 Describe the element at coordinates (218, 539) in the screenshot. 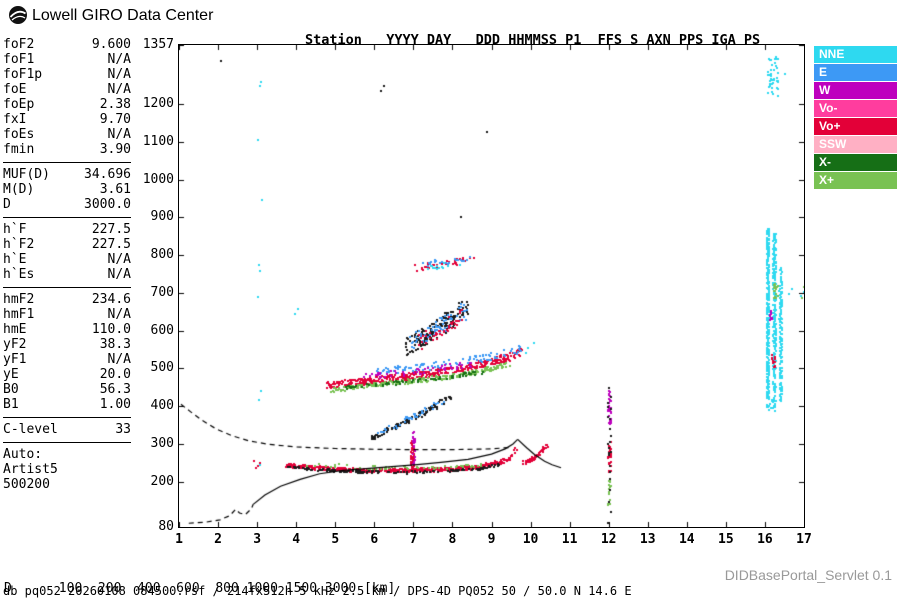

I see `x-tick-label: 2` at that location.